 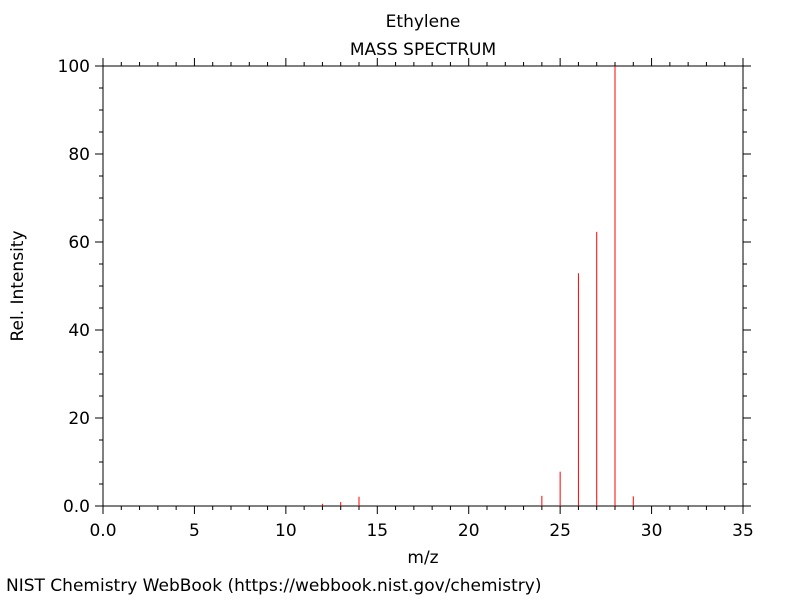 I want to click on x-axis-label: m/z, so click(x=422, y=558).